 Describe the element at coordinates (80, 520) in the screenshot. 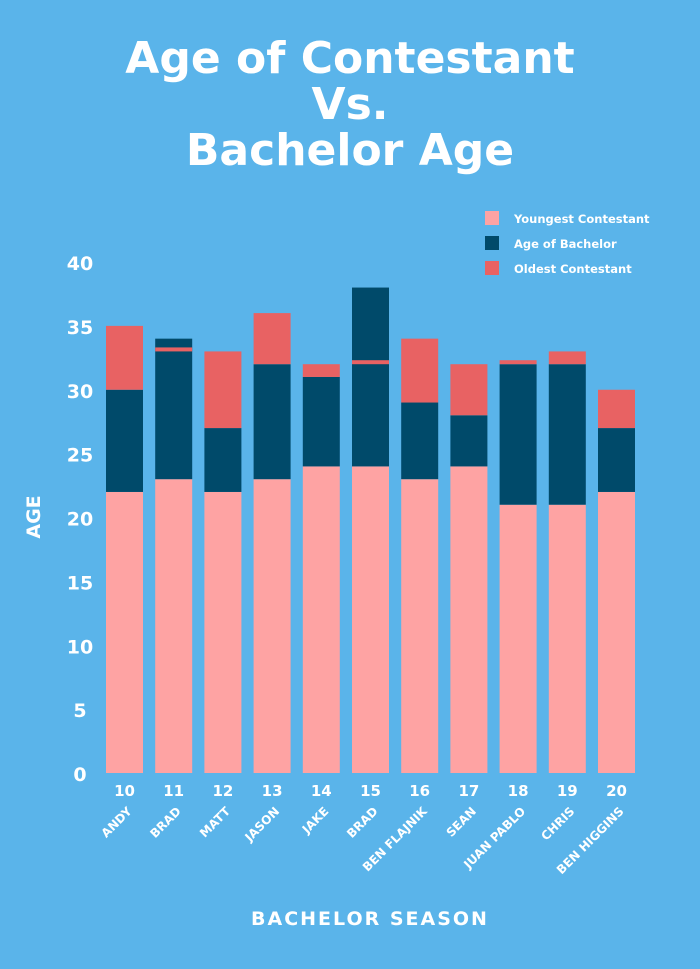

I see `y-tick-label: 20` at that location.